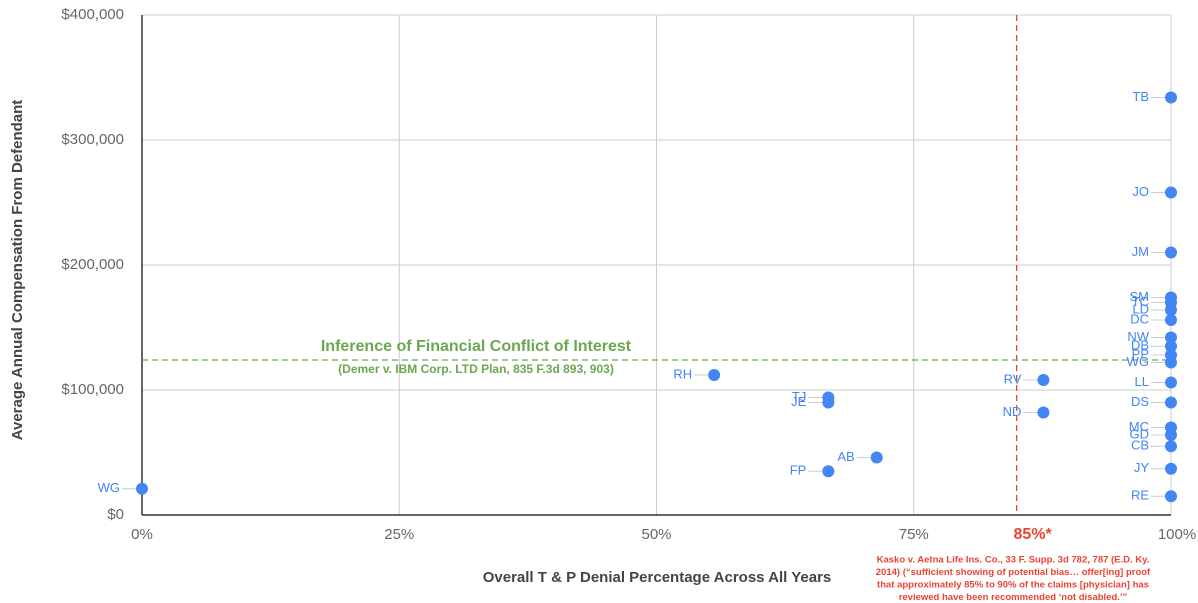 The image size is (1198, 603). What do you see at coordinates (92, 264) in the screenshot?
I see `y-tick-label: $200,000` at bounding box center [92, 264].